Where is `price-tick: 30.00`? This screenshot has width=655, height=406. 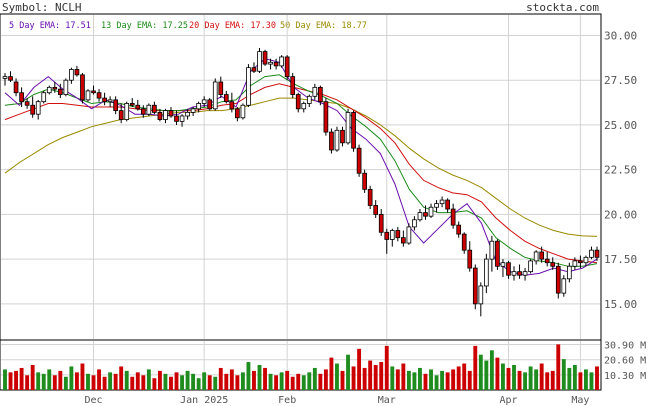 price-tick: 30.00 is located at coordinates (620, 36).